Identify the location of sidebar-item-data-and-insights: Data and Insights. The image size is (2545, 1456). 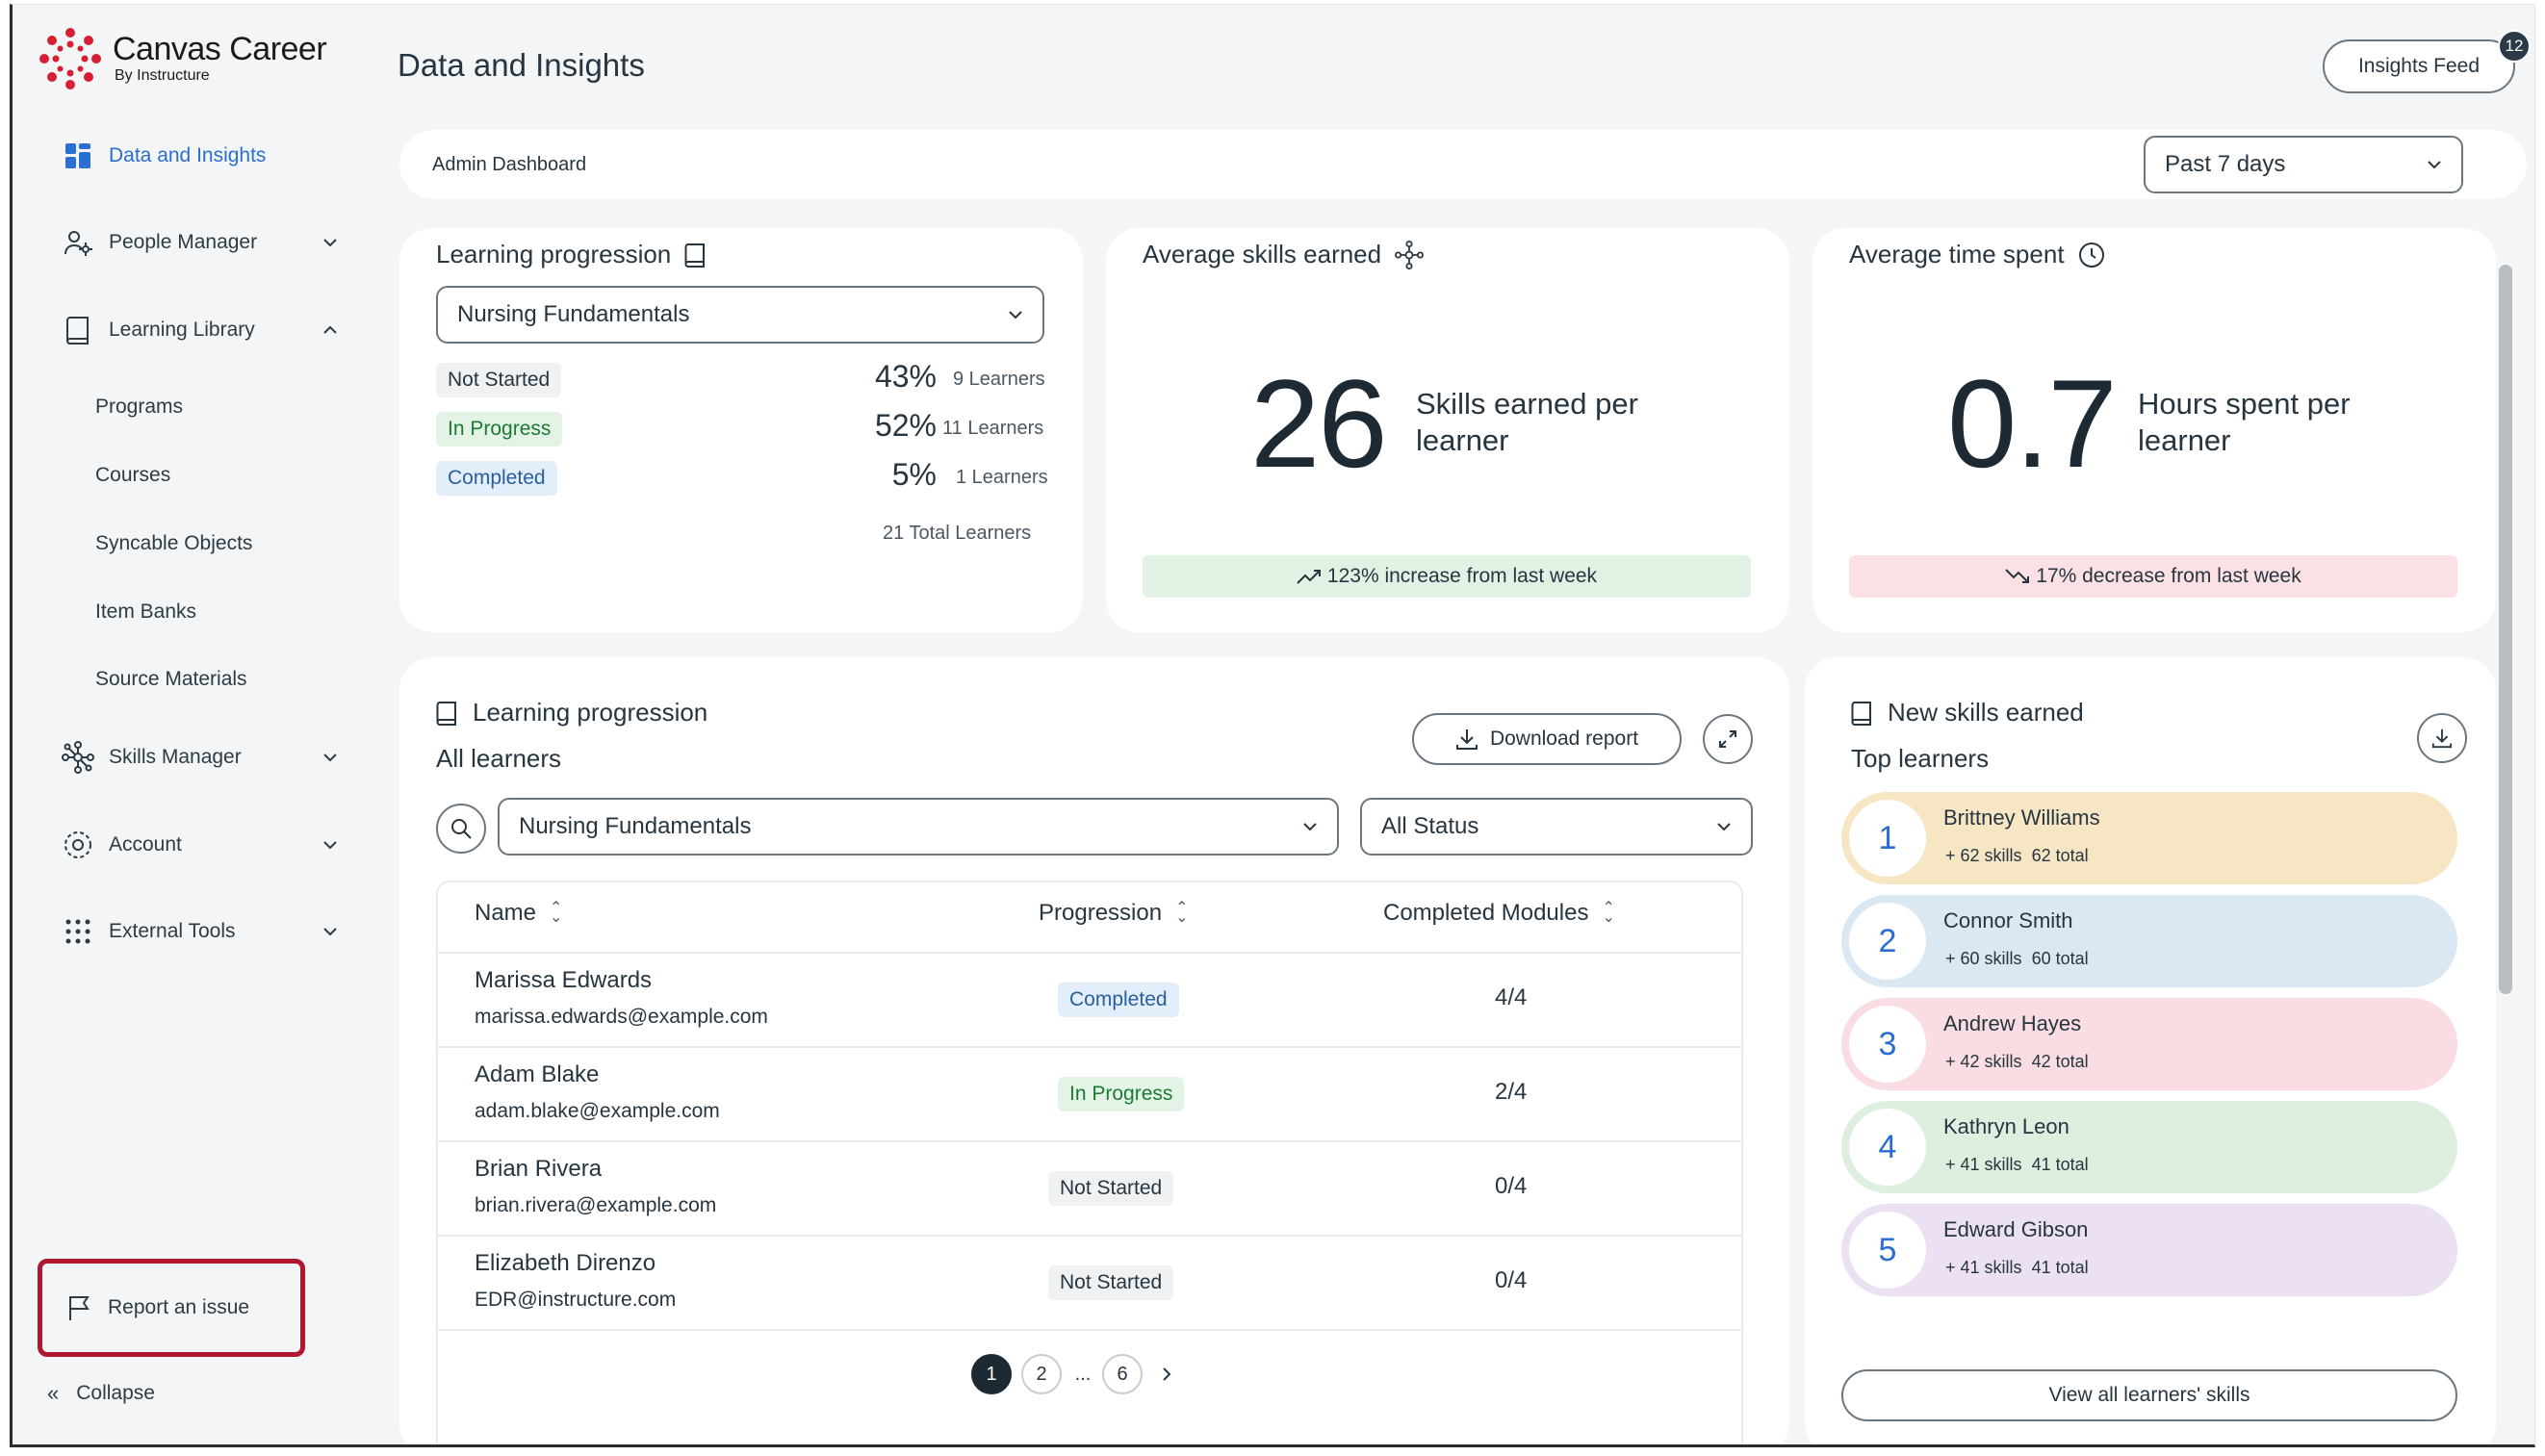
(200, 156).